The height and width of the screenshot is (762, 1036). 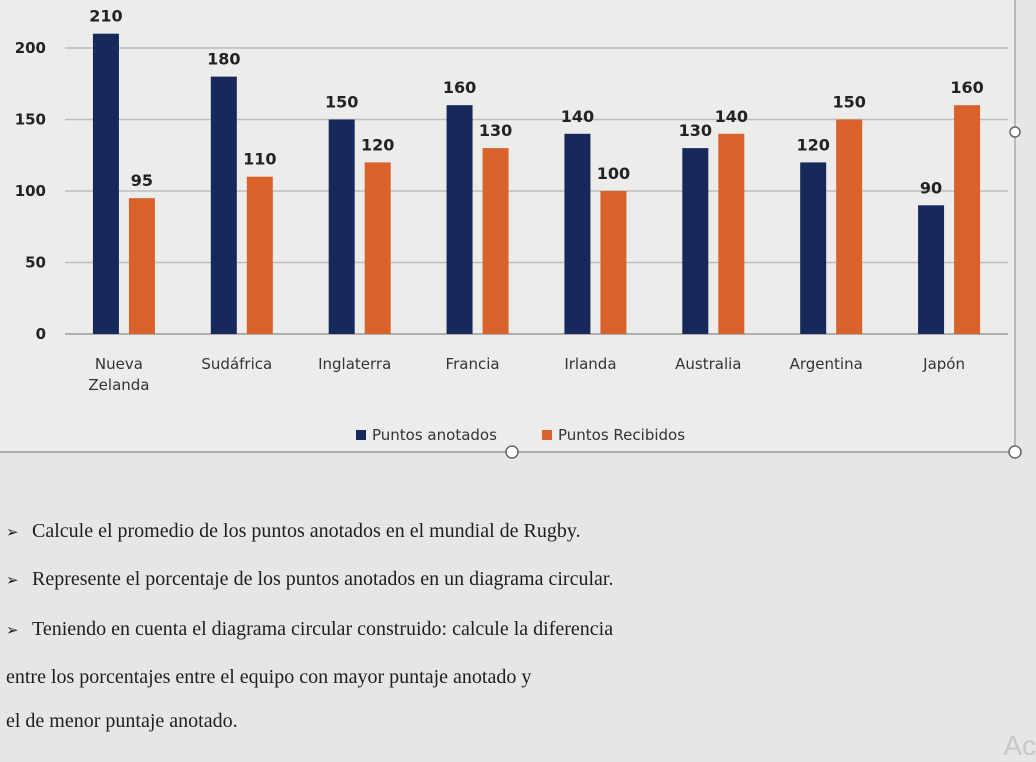 What do you see at coordinates (590, 364) in the screenshot?
I see `category-label: Irlanda` at bounding box center [590, 364].